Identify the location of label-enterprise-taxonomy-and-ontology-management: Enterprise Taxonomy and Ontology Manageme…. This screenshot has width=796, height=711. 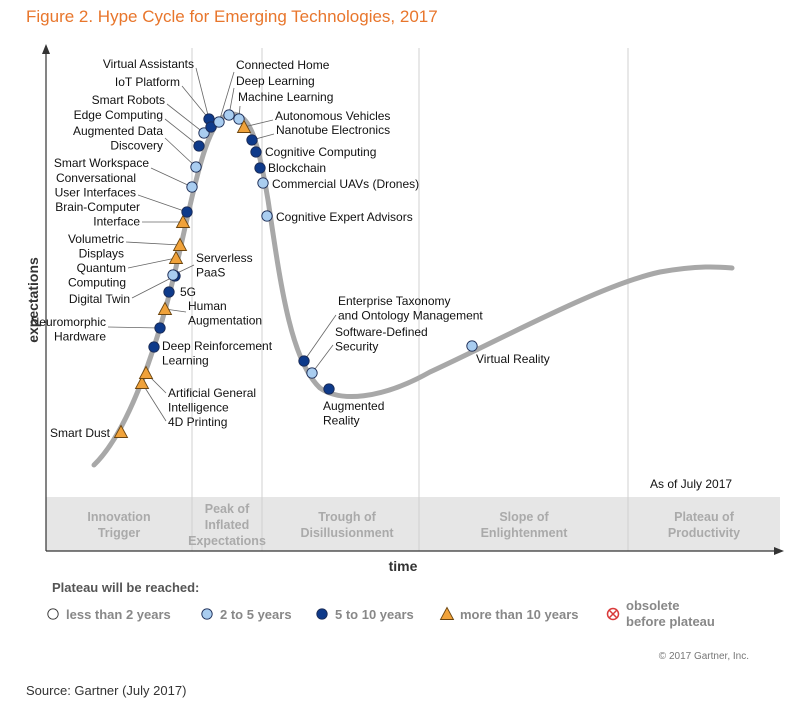
(410, 308).